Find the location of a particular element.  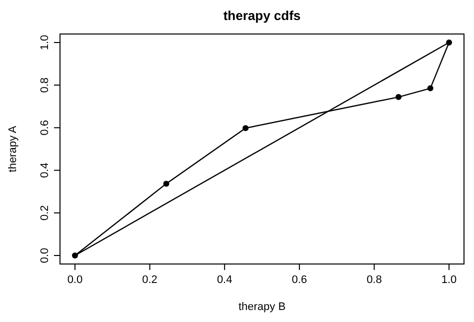

x-axis-title: therapy B is located at coordinates (262, 307).